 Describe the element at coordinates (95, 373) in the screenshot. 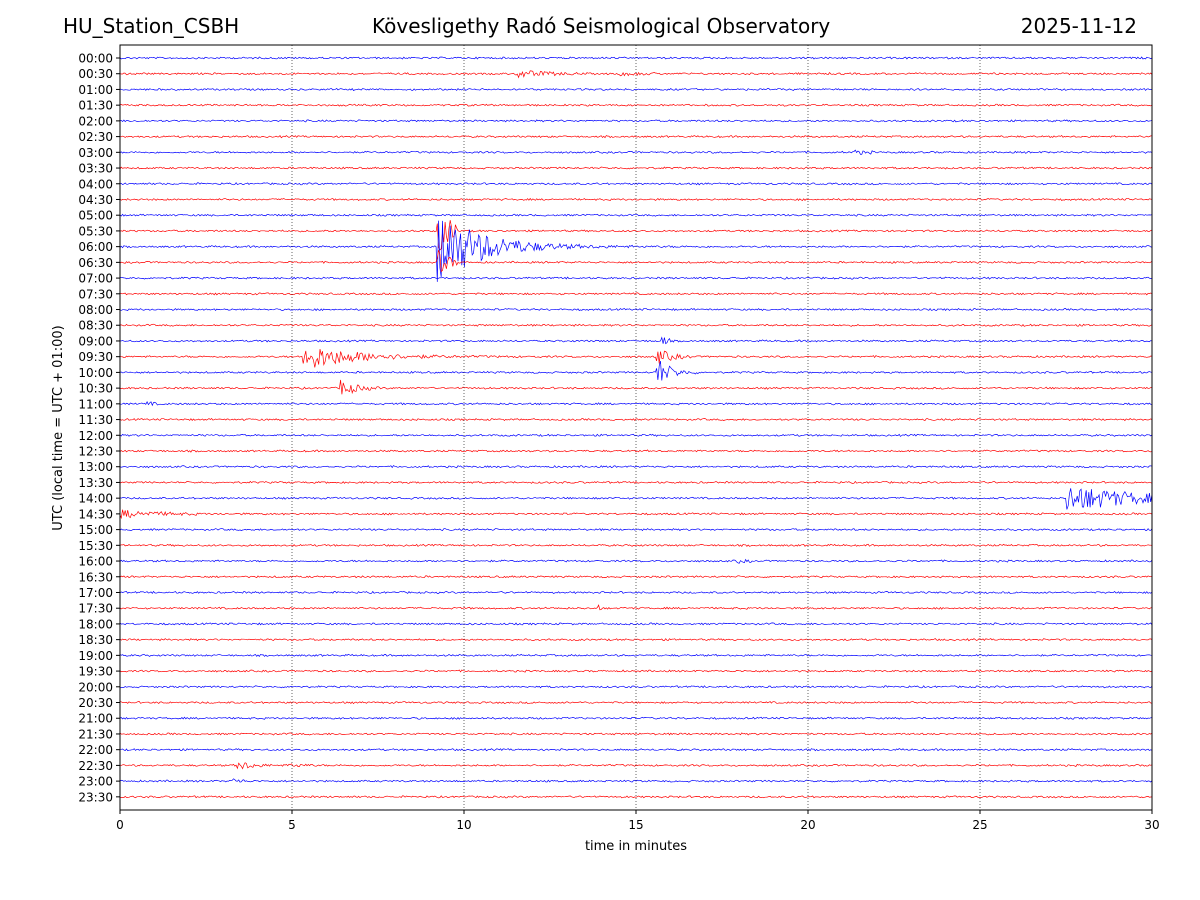

I see `y-tick-label: 10:00` at that location.